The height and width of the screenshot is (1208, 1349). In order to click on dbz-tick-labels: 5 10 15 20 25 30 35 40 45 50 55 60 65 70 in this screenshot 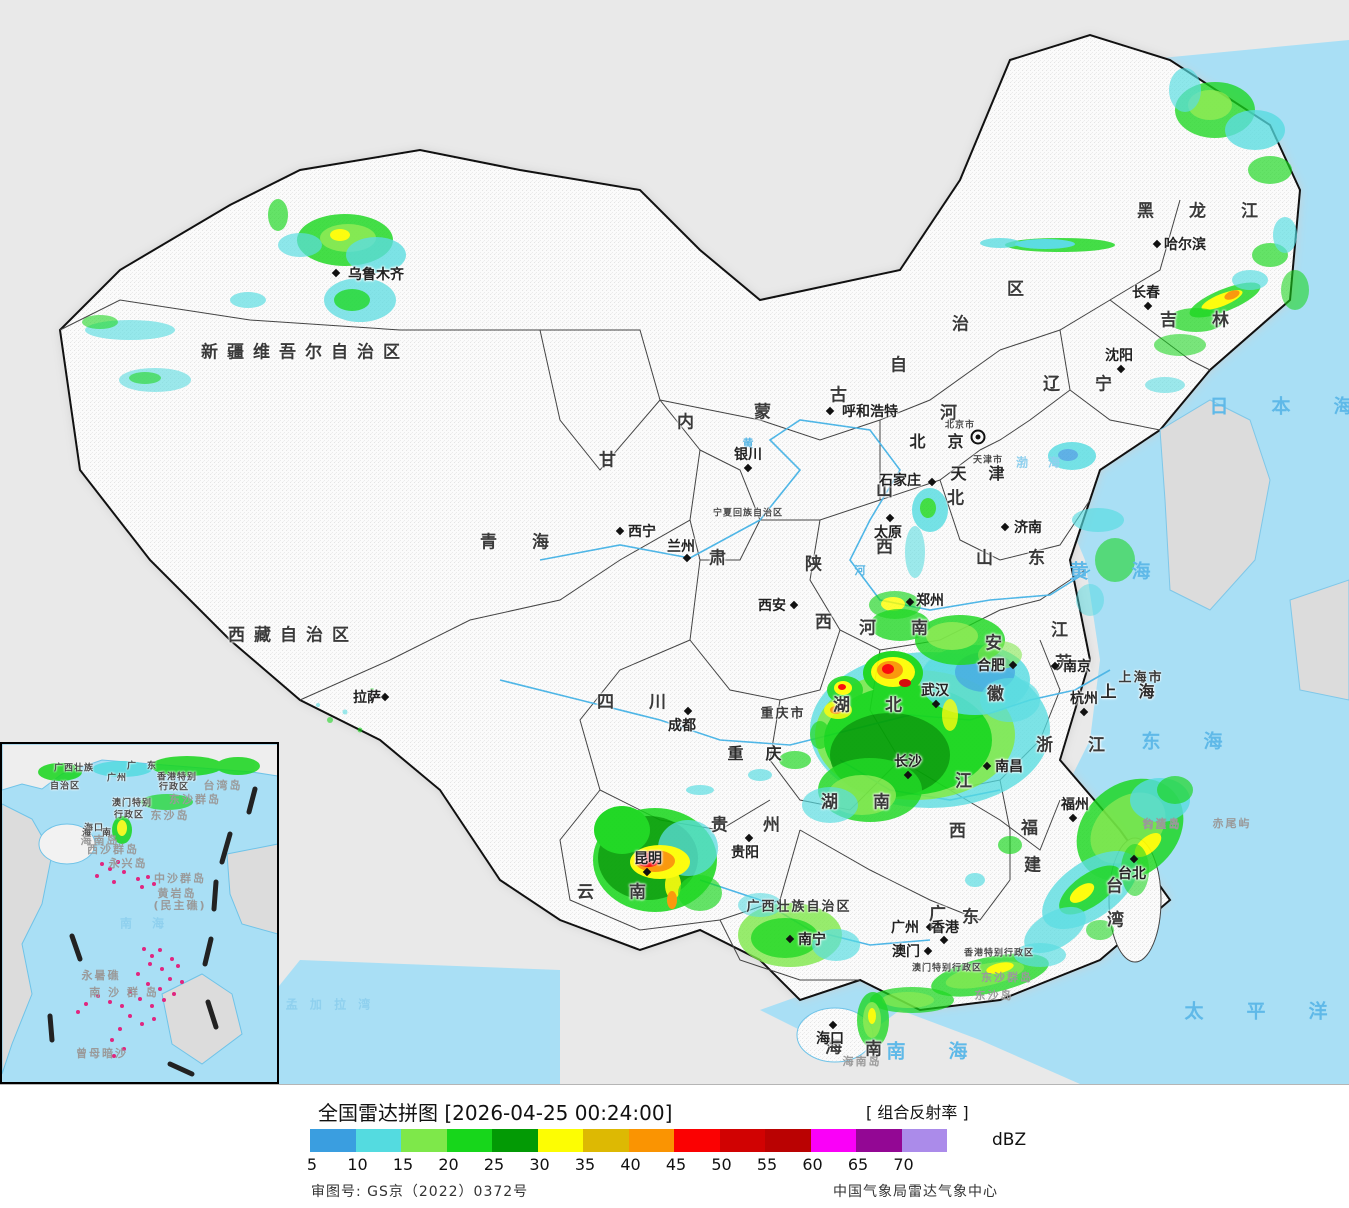, I will do `click(658, 1166)`.